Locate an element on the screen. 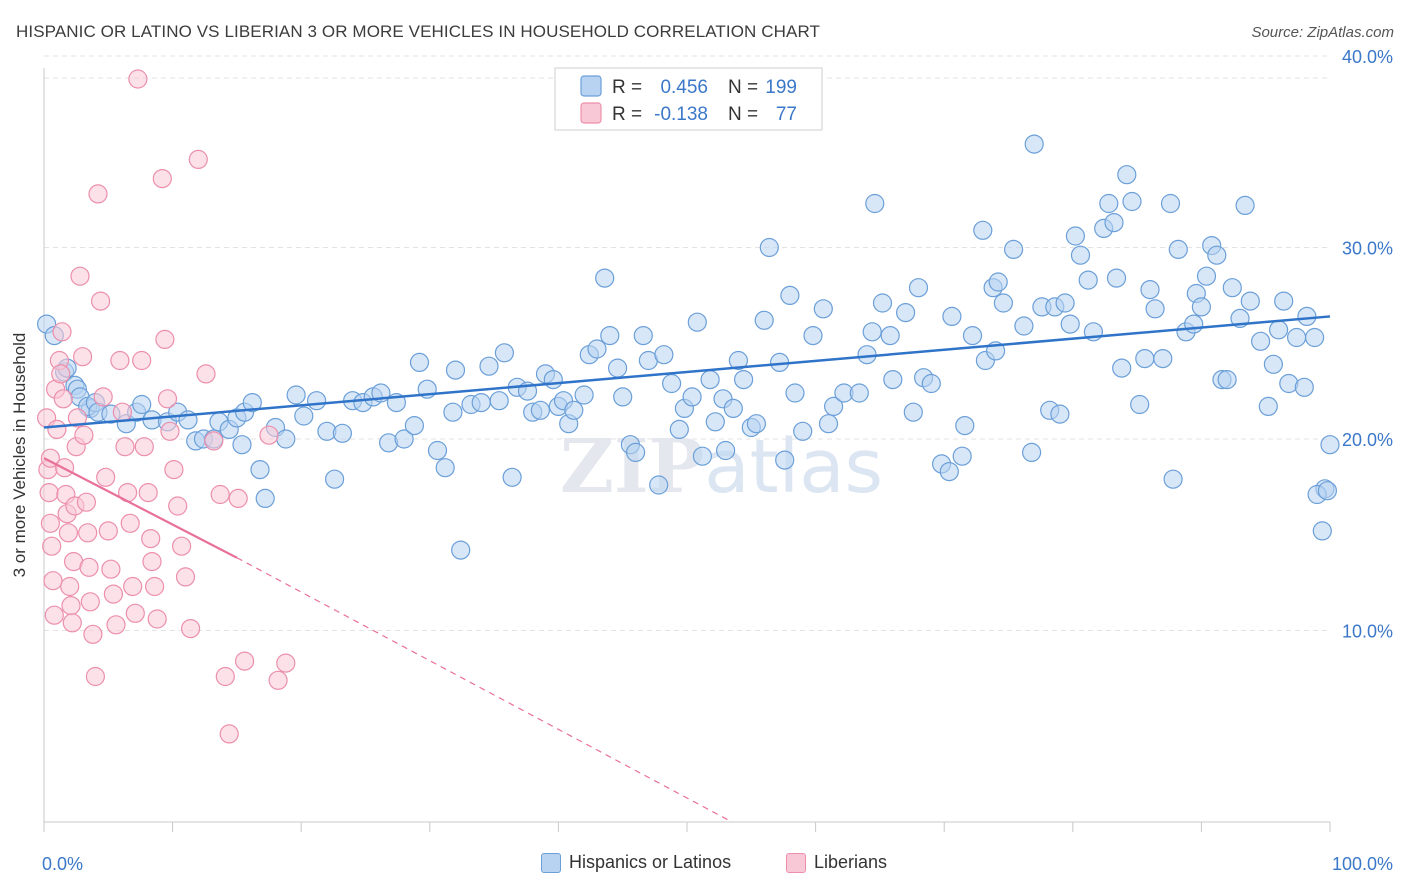 Image resolution: width=1406 pixels, height=892 pixels. y-tick-label: 40.0% is located at coordinates (1367, 57).